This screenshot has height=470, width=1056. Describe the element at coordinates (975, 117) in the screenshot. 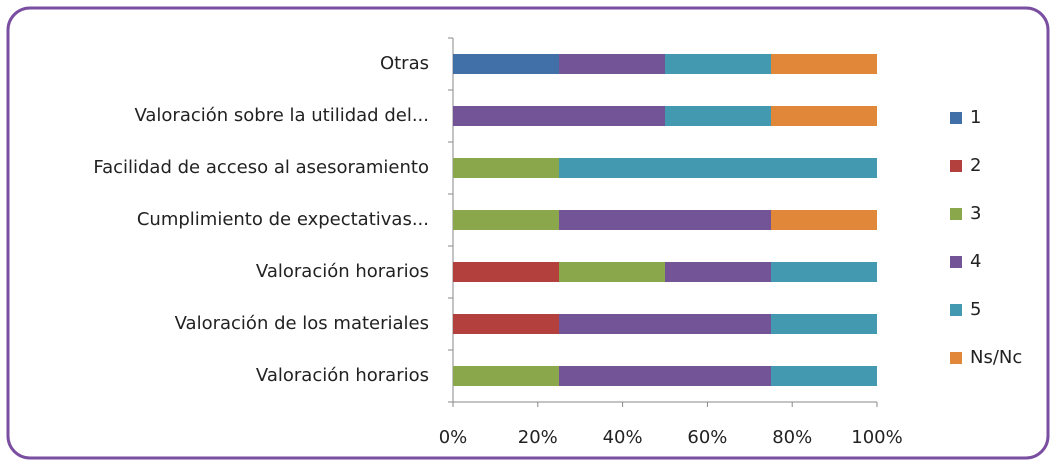

I see `legend-label: 1` at that location.